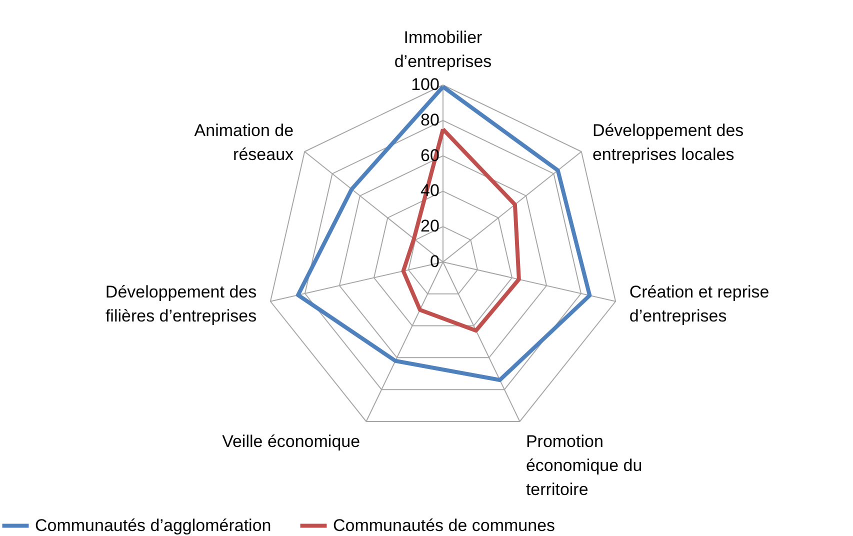 The image size is (853, 536). I want to click on spoke-label: Développement des filières d’entreprises, so click(181, 304).